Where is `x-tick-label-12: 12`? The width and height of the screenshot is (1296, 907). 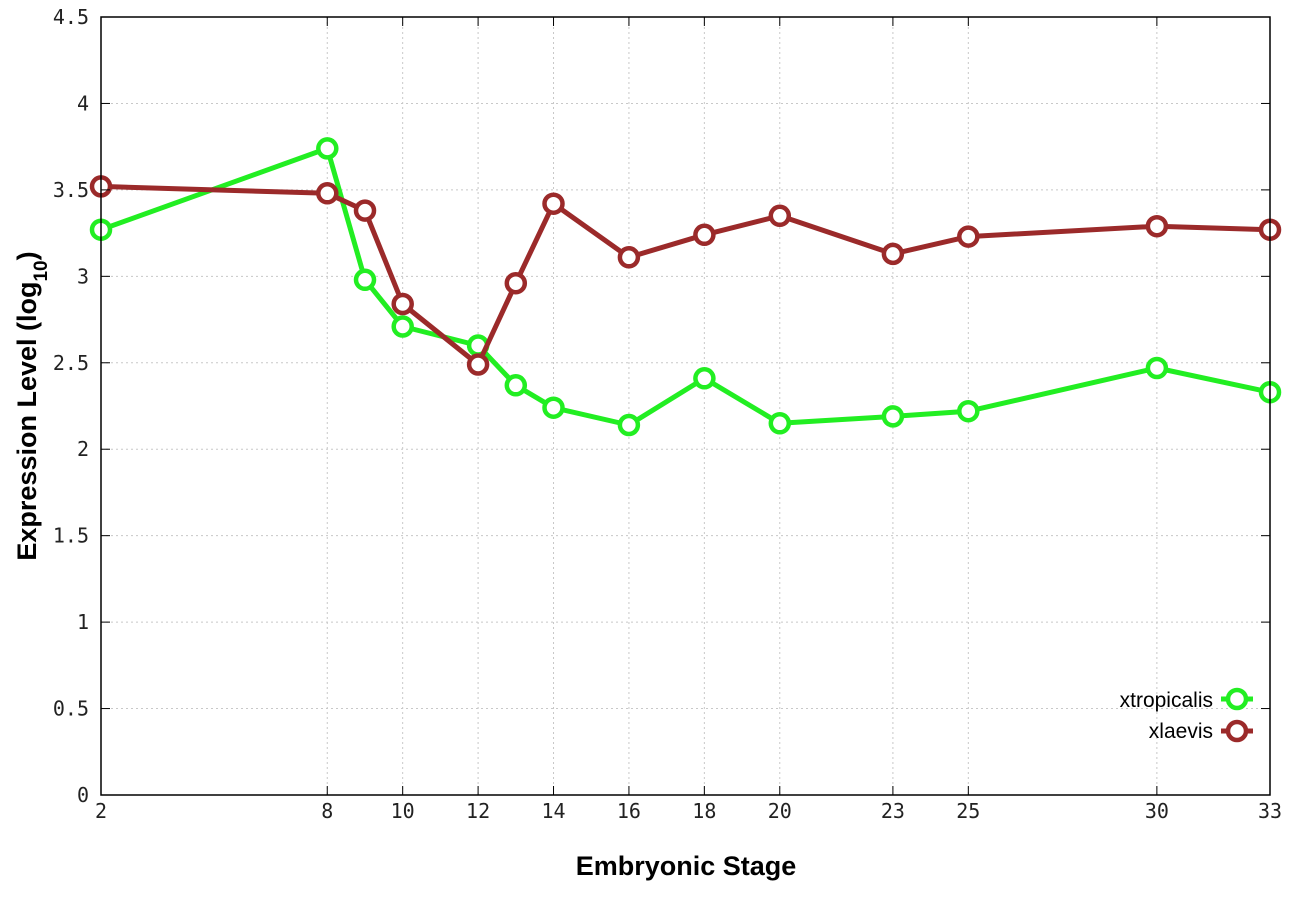 x-tick-label-12: 12 is located at coordinates (478, 811).